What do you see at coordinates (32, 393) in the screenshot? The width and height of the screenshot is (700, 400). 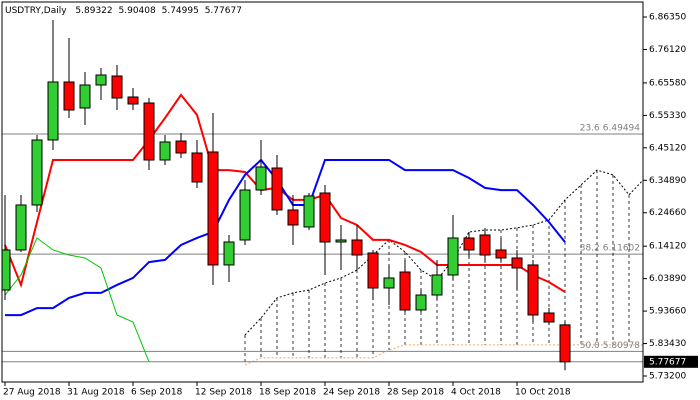 I see `x-tick-label: 27 Aug 2018` at bounding box center [32, 393].